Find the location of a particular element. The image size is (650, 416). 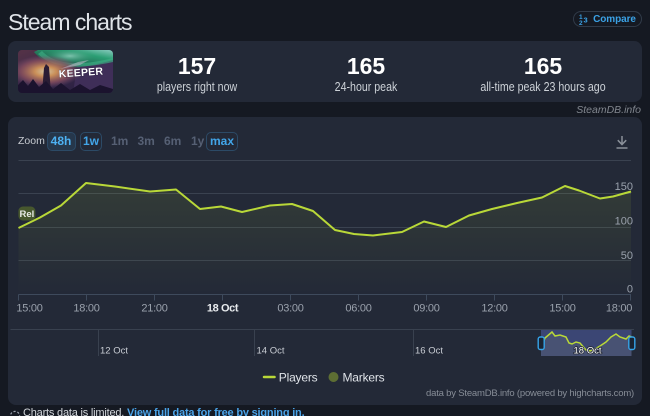

svg-text: 14 Oct is located at coordinates (271, 351).